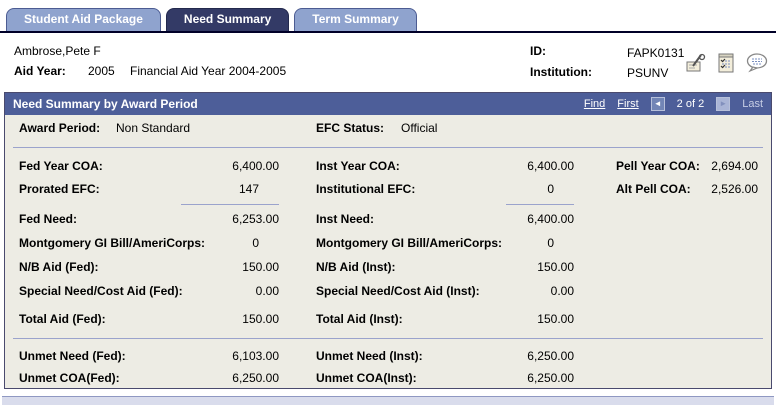  Describe the element at coordinates (101, 291) in the screenshot. I see `special-aid-fed-label: Special Need/Cost Aid (Fed):` at that location.